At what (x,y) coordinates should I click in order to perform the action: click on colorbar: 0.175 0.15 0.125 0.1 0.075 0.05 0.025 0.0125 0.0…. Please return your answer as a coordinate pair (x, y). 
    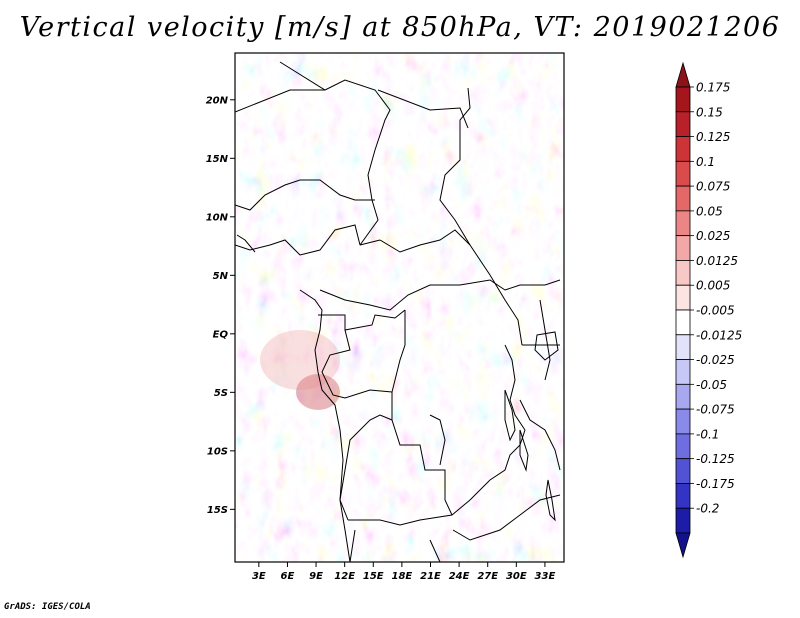
    Looking at the image, I should click on (708, 310).